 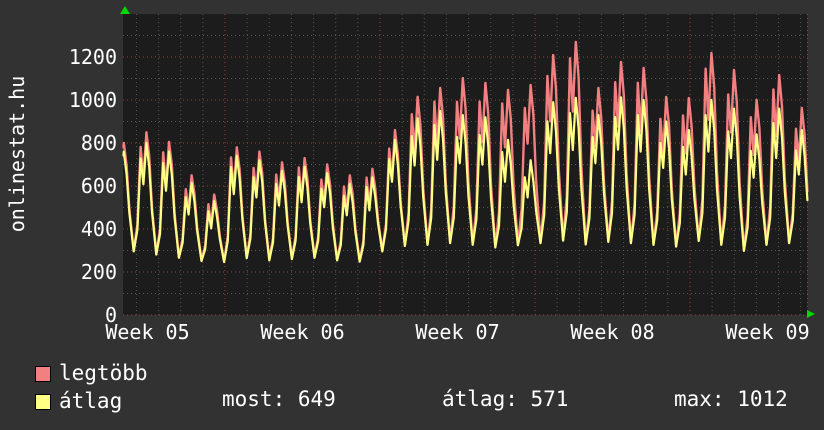 I want to click on stat-atlag: átlag: 571, so click(x=505, y=399).